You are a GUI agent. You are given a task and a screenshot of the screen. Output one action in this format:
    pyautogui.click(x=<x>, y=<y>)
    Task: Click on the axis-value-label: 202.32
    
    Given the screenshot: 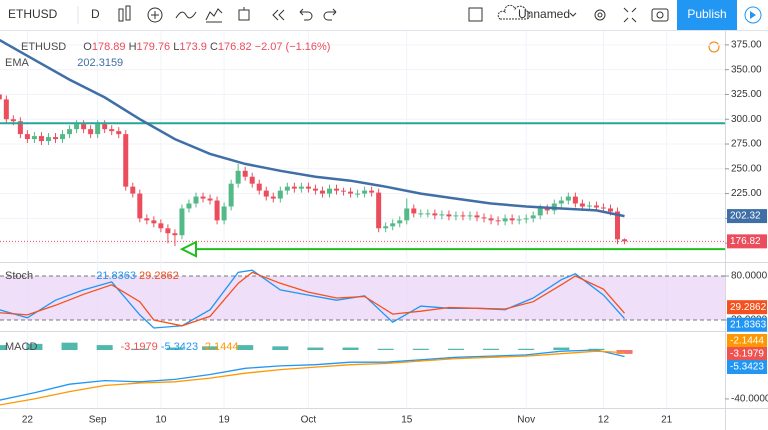 What is the action you would take?
    pyautogui.click(x=745, y=216)
    